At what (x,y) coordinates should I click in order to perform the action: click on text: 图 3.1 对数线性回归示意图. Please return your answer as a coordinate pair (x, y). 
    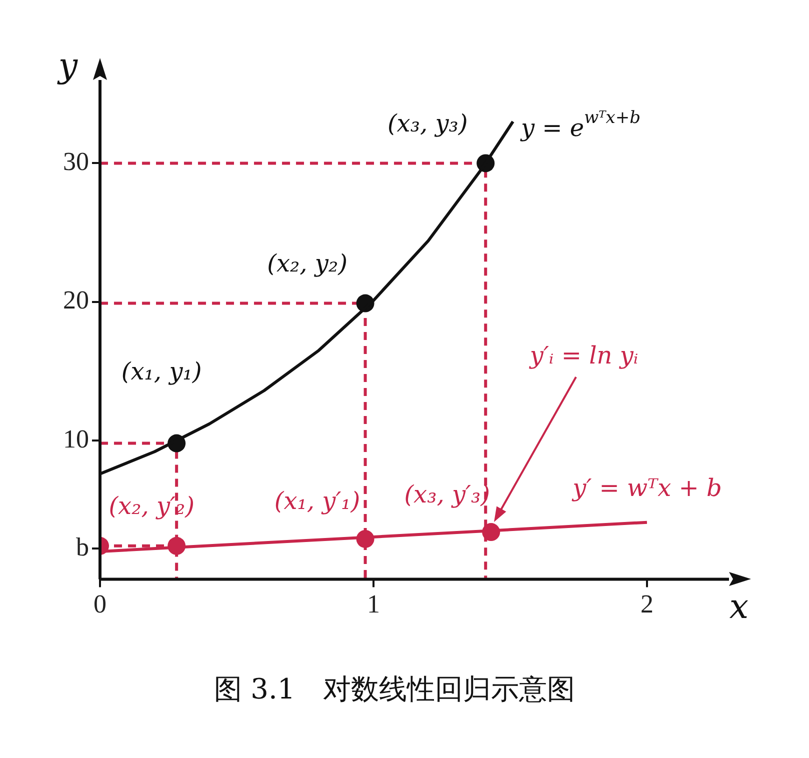
    Looking at the image, I should click on (395, 689).